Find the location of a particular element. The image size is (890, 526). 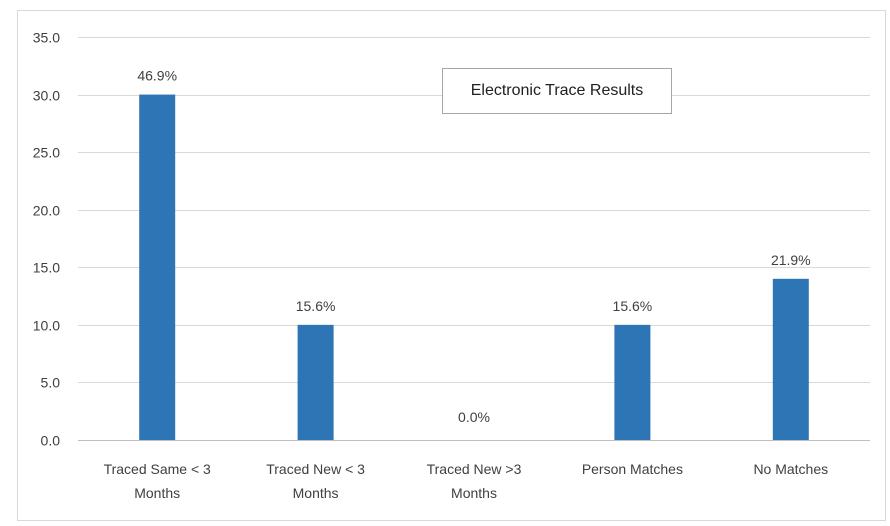

y-tick-label: 0.0 is located at coordinates (51, 441).